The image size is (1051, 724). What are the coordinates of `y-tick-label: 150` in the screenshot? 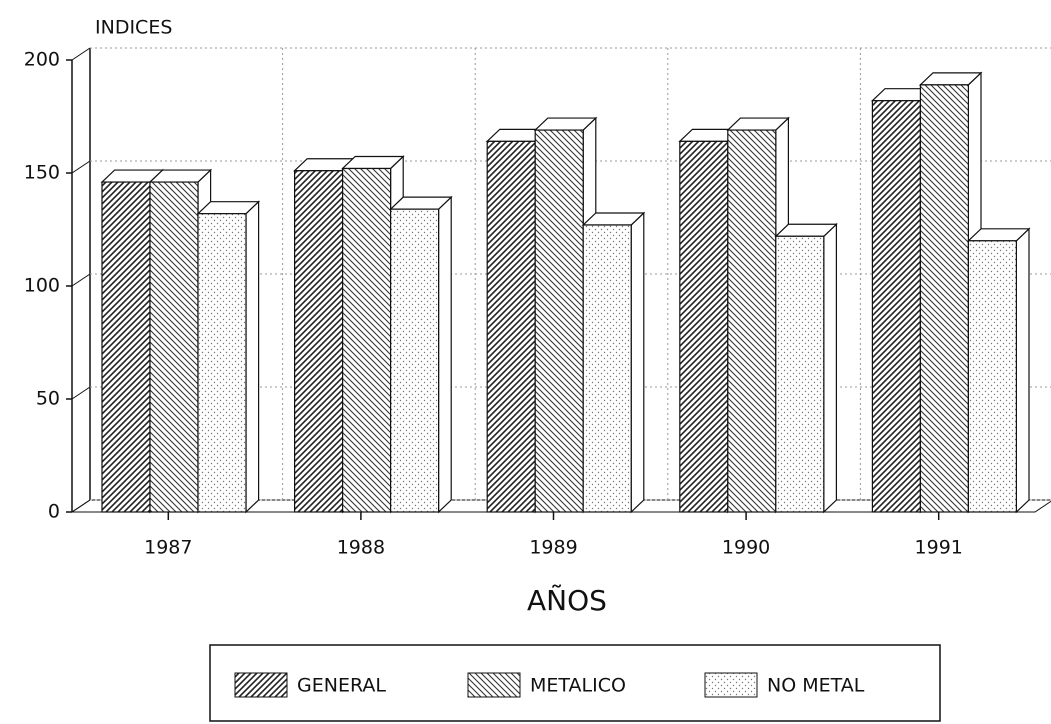 It's located at (42, 173).